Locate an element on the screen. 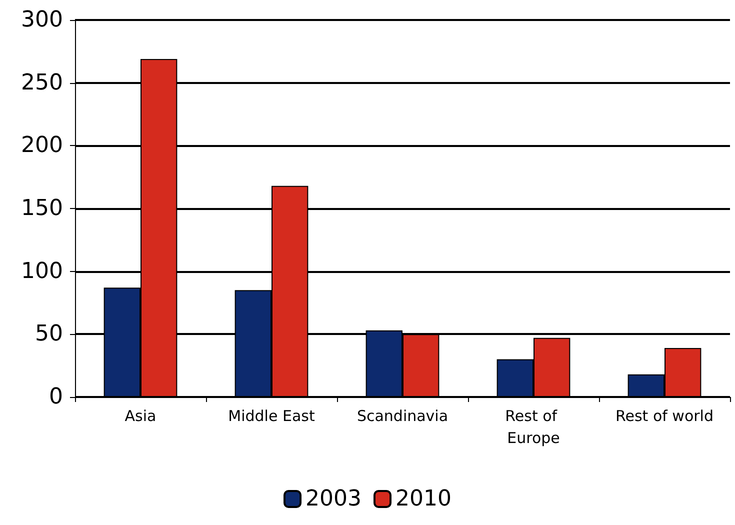 The image size is (735, 525). y-tick-label: 250 is located at coordinates (42, 83).